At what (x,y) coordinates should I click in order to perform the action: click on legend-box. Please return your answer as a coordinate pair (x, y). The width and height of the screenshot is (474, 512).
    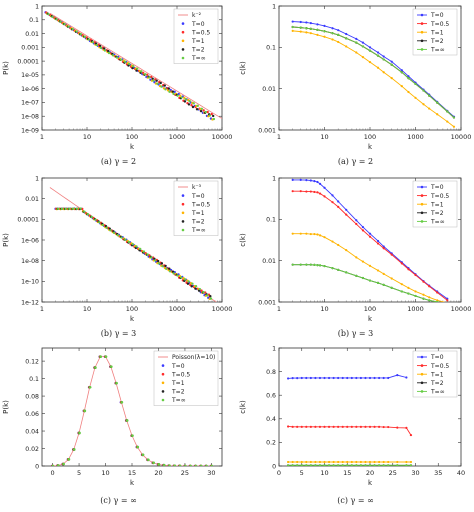
    Looking at the image, I should click on (196, 36).